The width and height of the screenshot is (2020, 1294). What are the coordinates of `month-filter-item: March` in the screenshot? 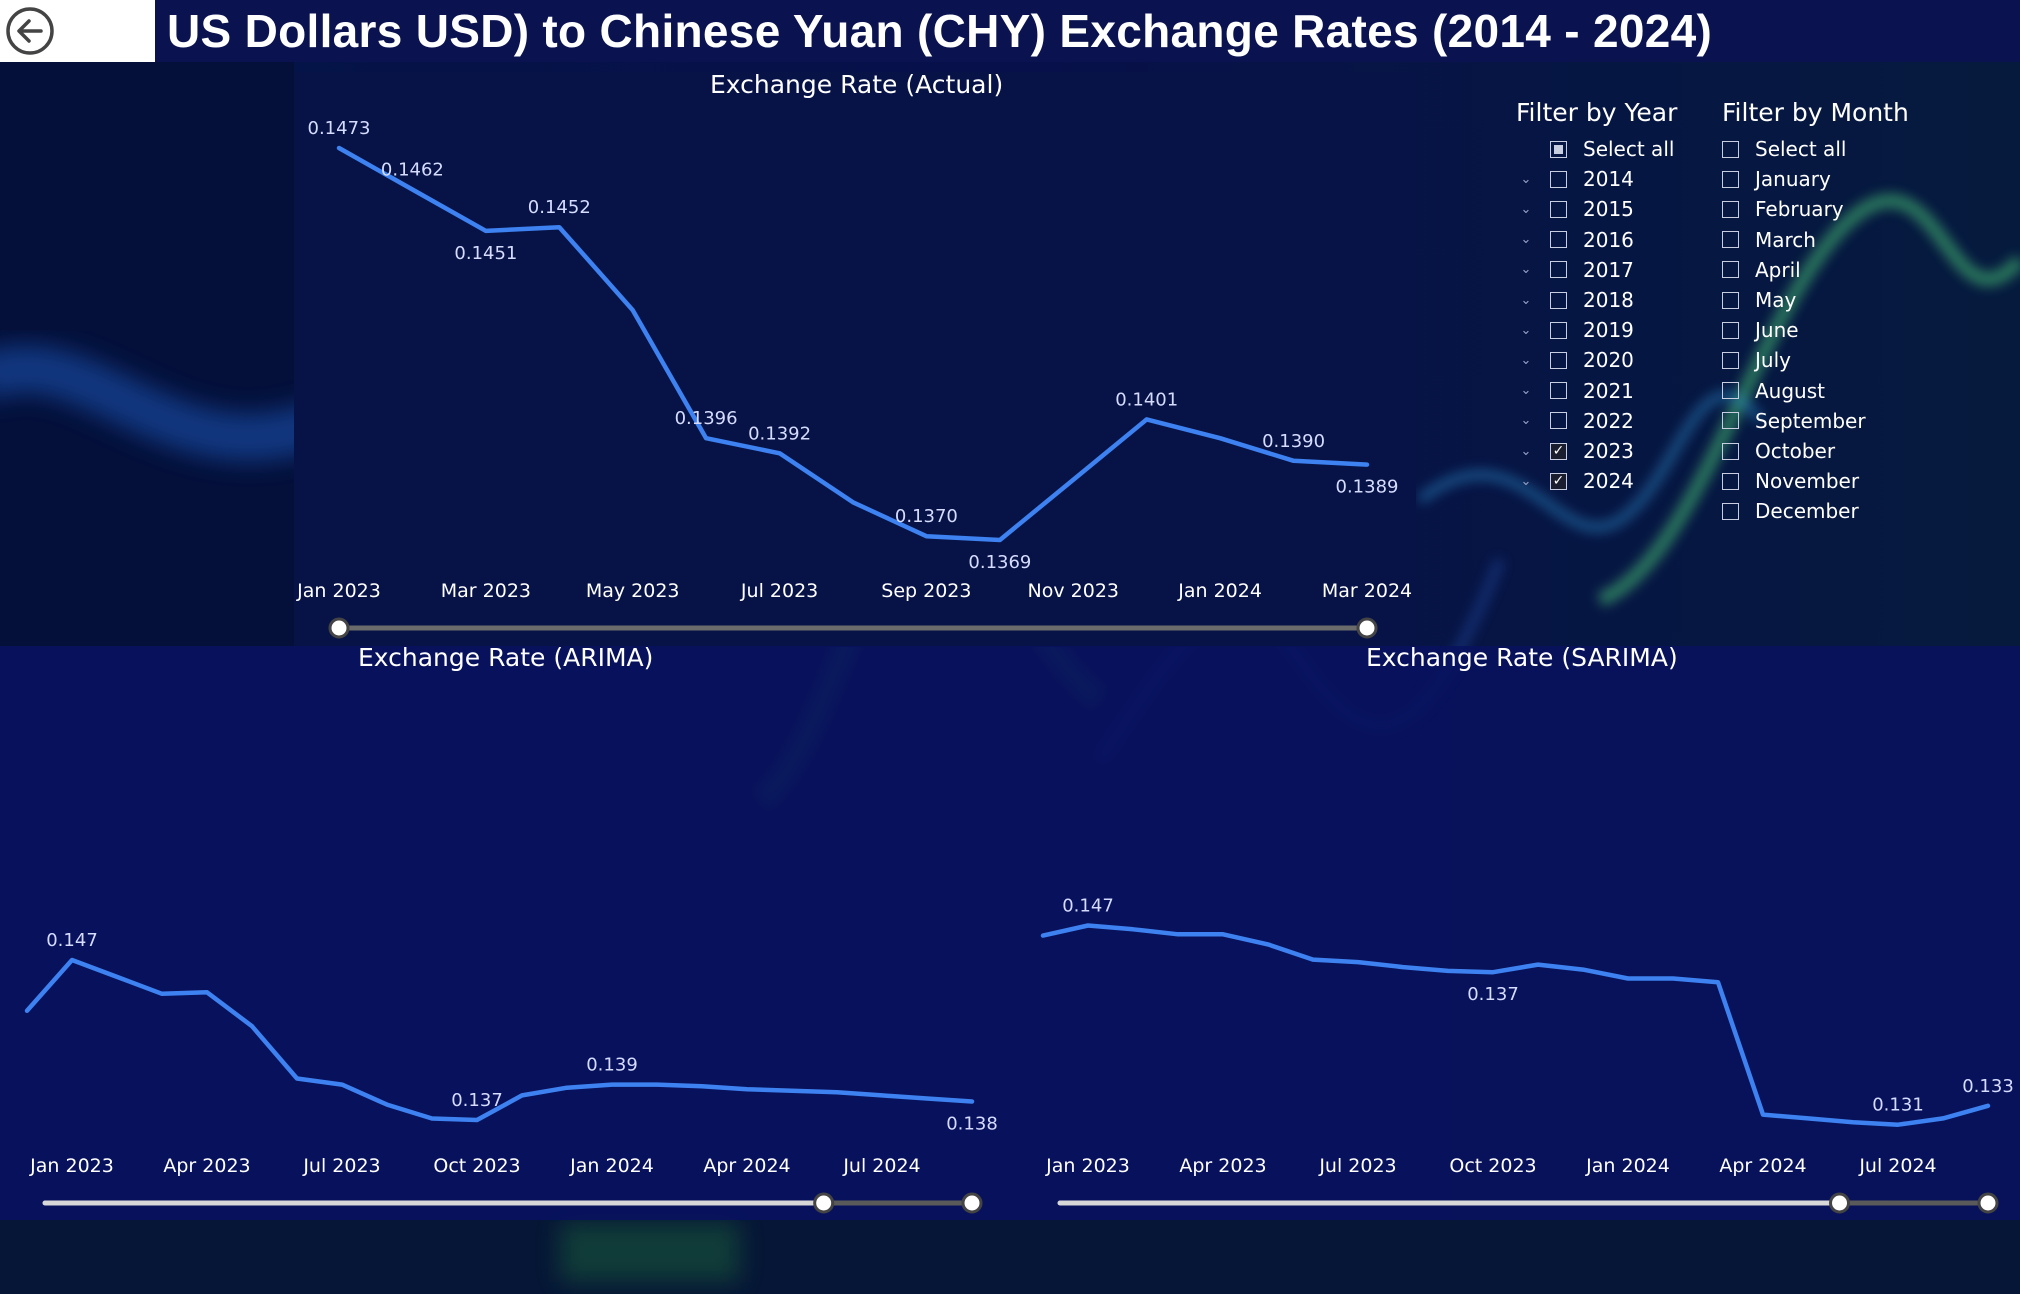 It's located at (1769, 240).